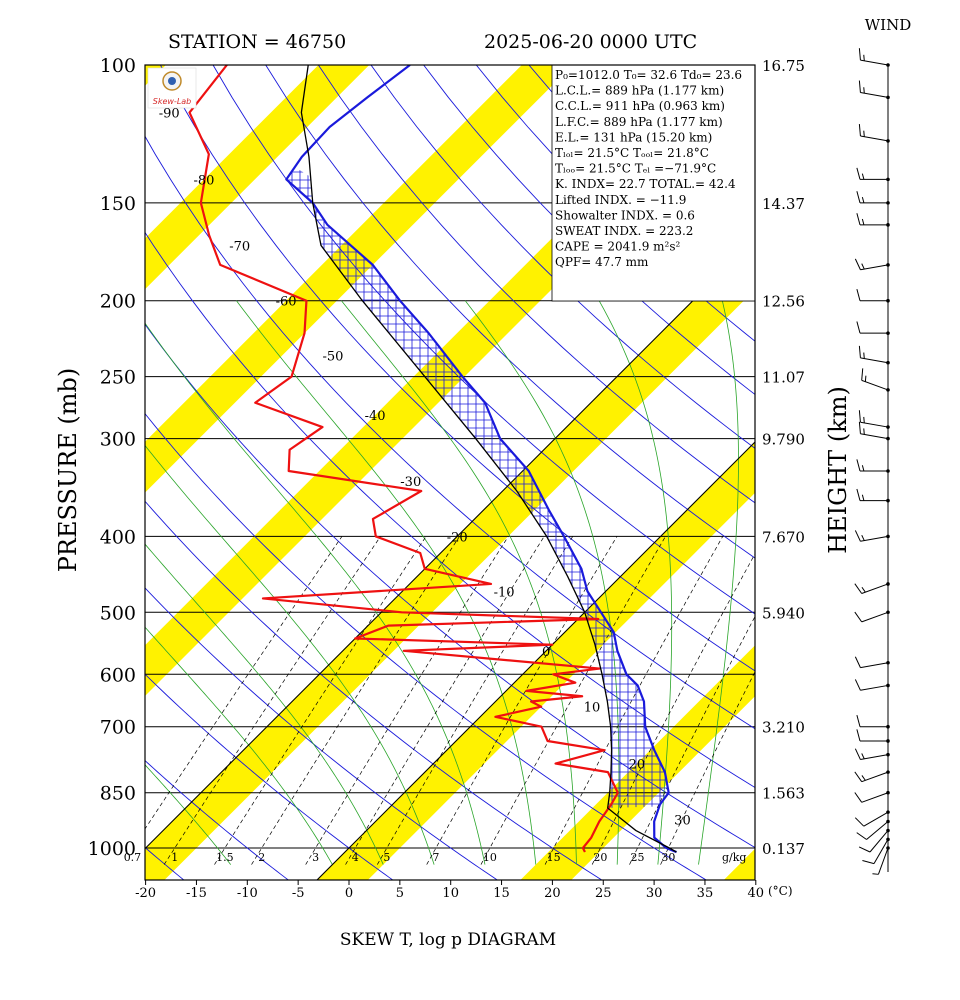  I want to click on isotherm-label: -10, so click(504, 592).